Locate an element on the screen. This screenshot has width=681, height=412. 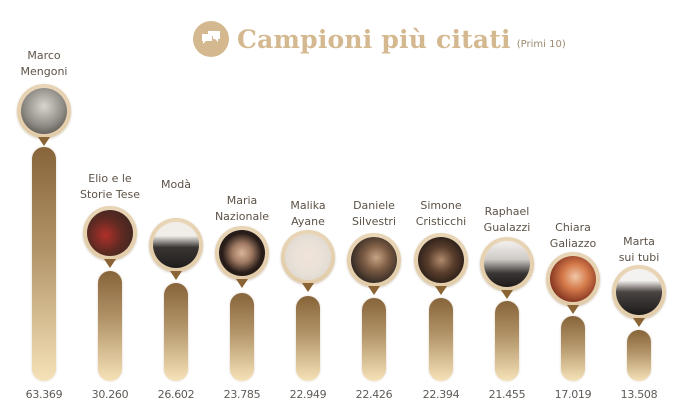
value-label: 26.602 is located at coordinates (176, 394).